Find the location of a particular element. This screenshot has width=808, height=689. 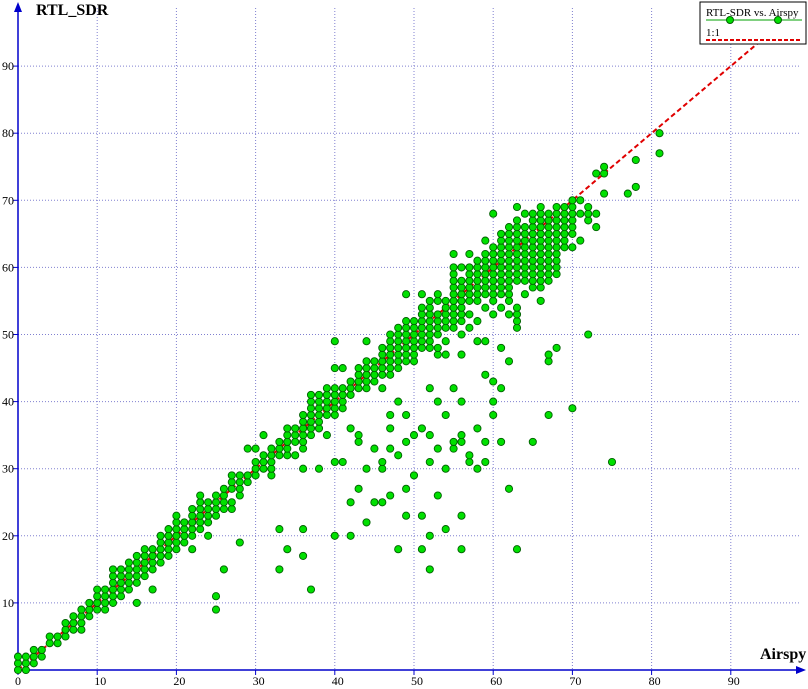

x-tick-label: 50 is located at coordinates (417, 681).